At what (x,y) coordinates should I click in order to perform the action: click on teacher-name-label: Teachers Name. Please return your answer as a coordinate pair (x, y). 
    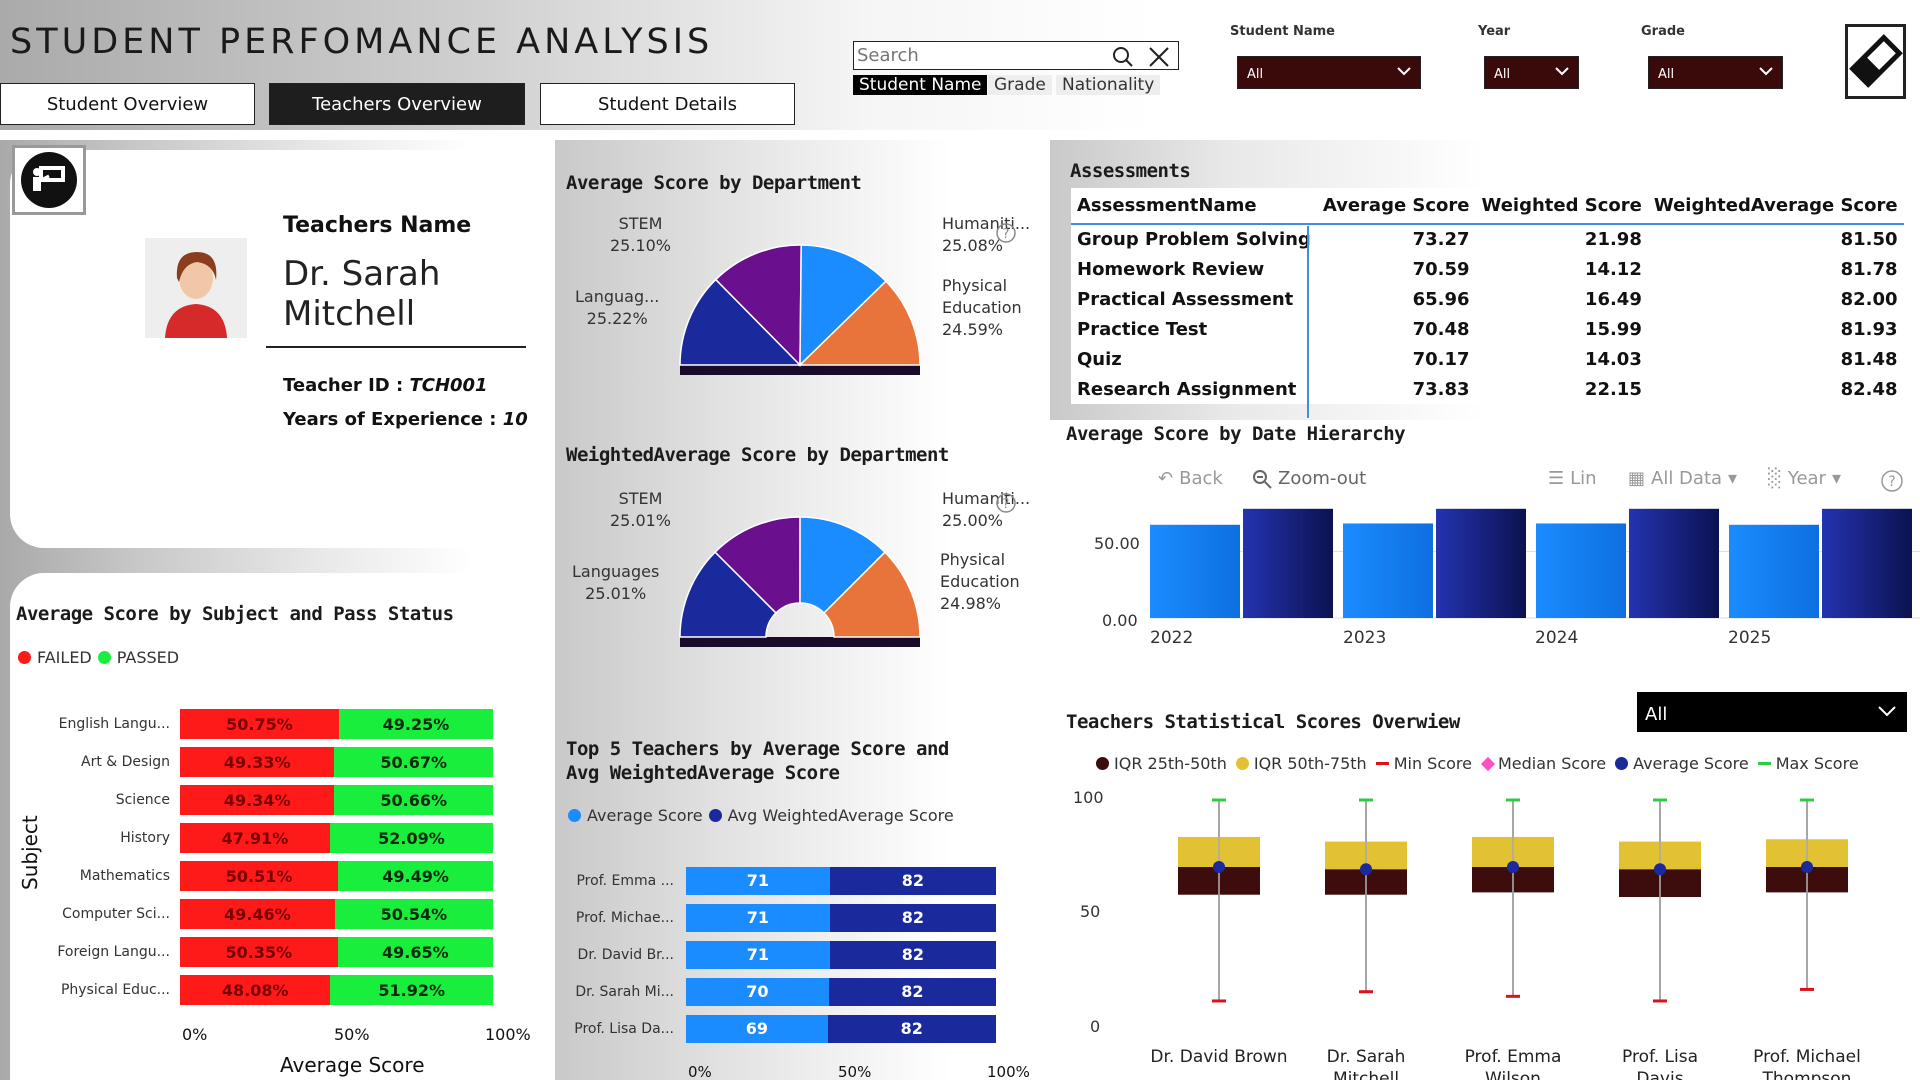
    Looking at the image, I should click on (377, 225).